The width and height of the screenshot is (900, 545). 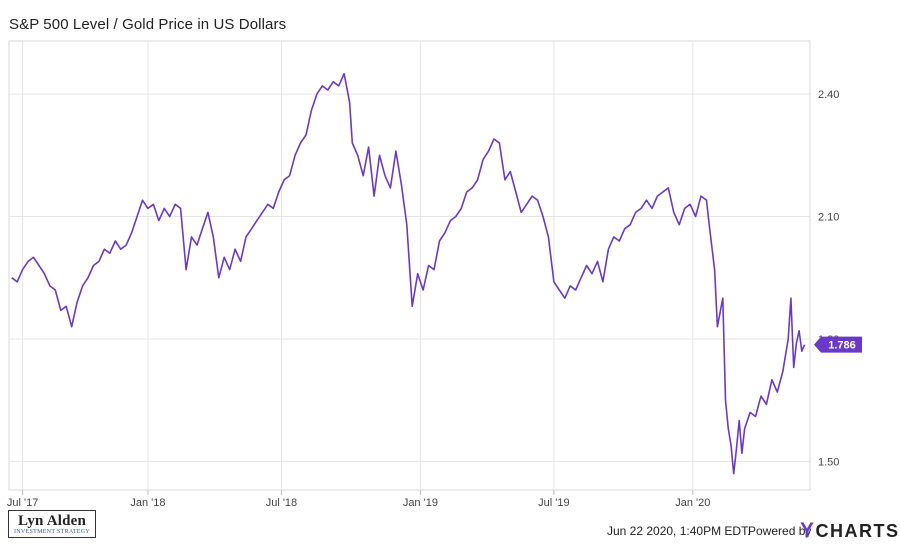 I want to click on last-value-badge, so click(x=838, y=344).